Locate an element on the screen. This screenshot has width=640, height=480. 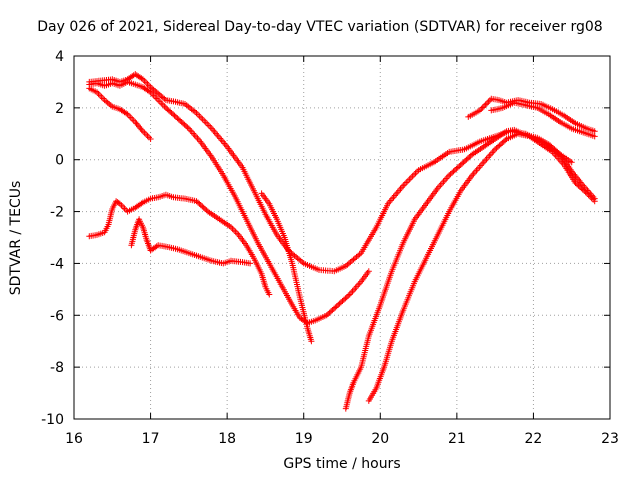
x-tick-label: 21 is located at coordinates (457, 439).